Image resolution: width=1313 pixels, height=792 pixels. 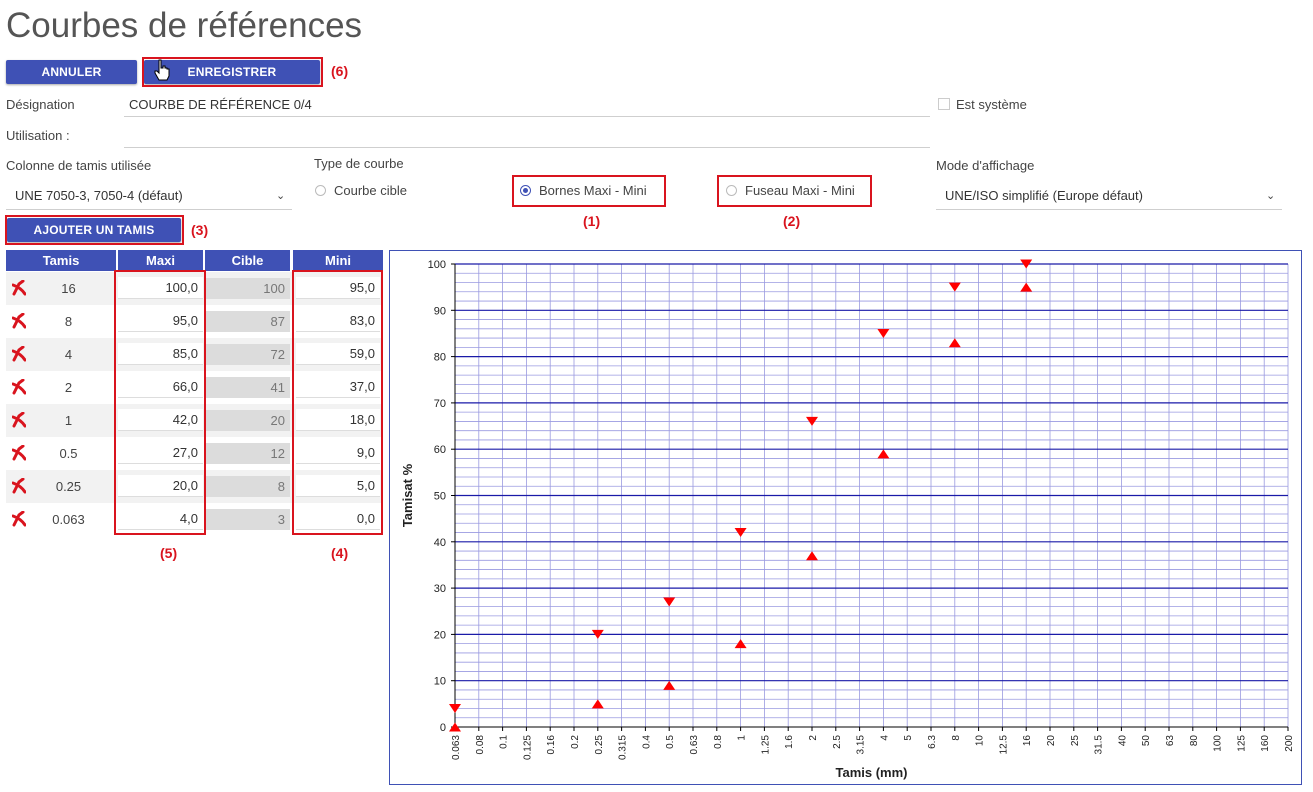 I want to click on est-systeme-label: Est système, so click(x=991, y=104).